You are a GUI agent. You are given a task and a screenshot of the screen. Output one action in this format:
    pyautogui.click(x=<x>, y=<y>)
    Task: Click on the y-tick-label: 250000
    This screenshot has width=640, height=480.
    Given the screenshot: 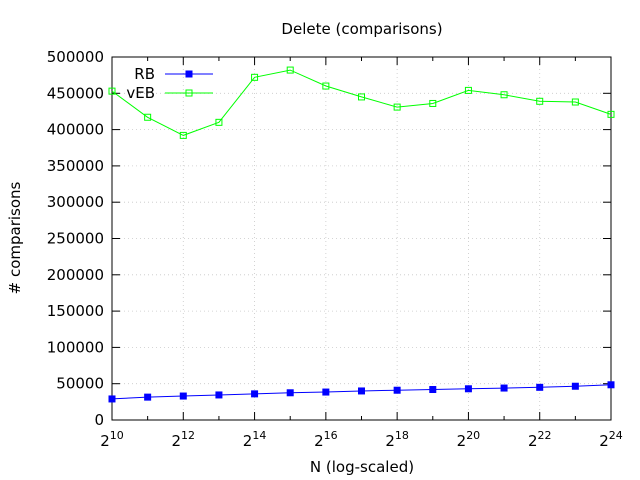 What is the action you would take?
    pyautogui.click(x=75, y=239)
    